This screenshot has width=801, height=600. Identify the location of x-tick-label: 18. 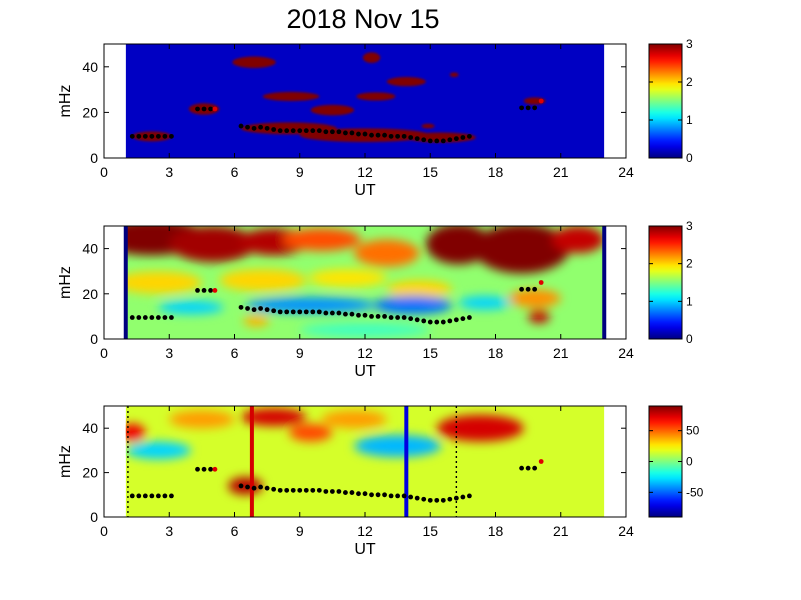
(496, 531).